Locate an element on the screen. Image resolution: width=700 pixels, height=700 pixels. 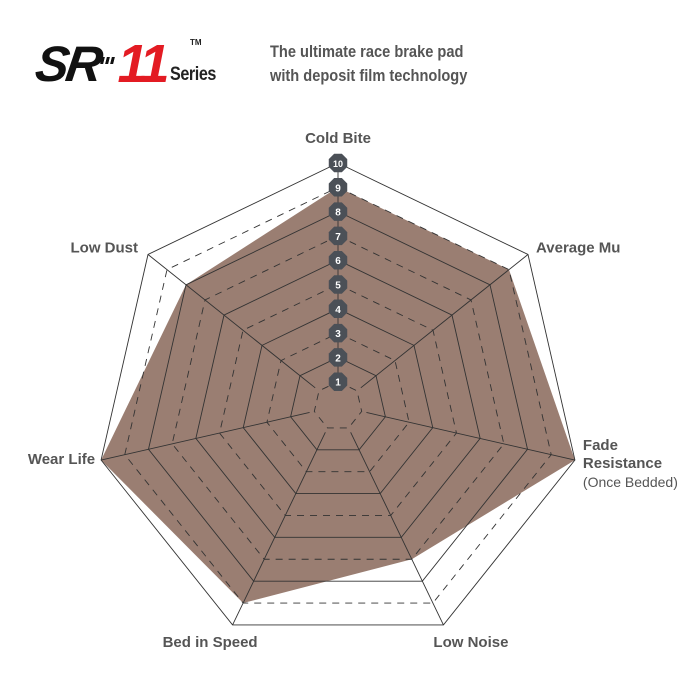
axis-sublabel: (Once Bedded) is located at coordinates (630, 482).